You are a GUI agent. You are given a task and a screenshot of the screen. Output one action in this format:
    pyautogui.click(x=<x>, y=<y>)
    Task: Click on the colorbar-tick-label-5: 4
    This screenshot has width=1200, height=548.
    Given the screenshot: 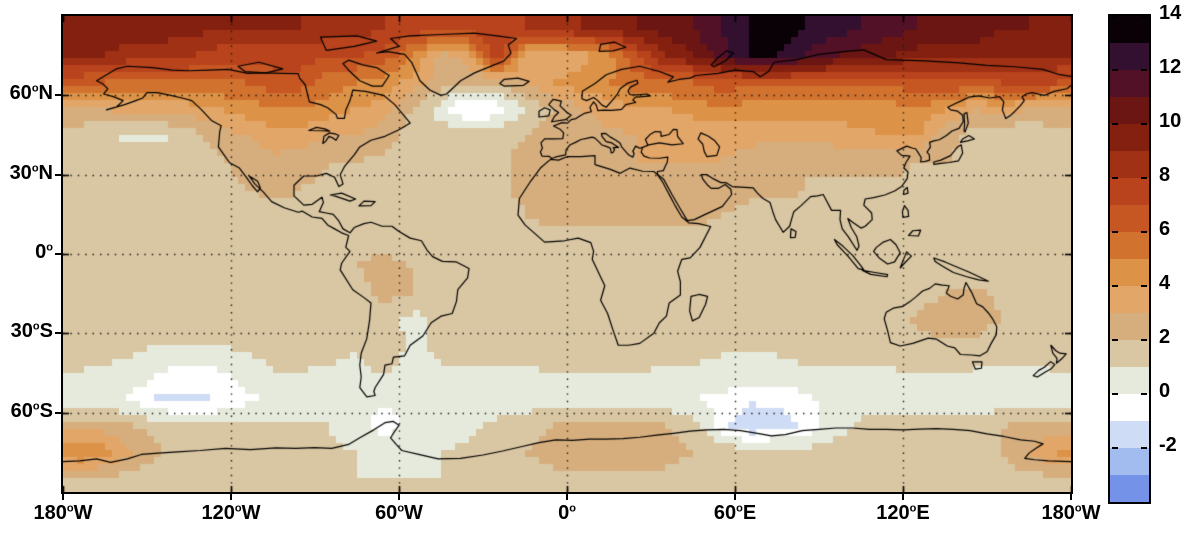 What is the action you would take?
    pyautogui.click(x=1165, y=283)
    